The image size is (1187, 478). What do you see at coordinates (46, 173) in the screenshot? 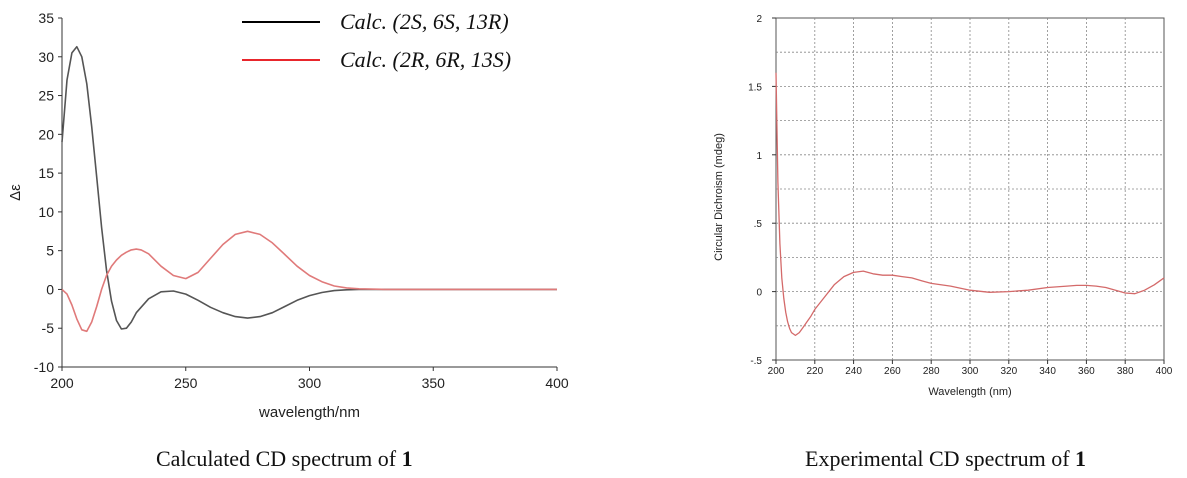
I see `left-y-tick-label: 15` at bounding box center [46, 173].